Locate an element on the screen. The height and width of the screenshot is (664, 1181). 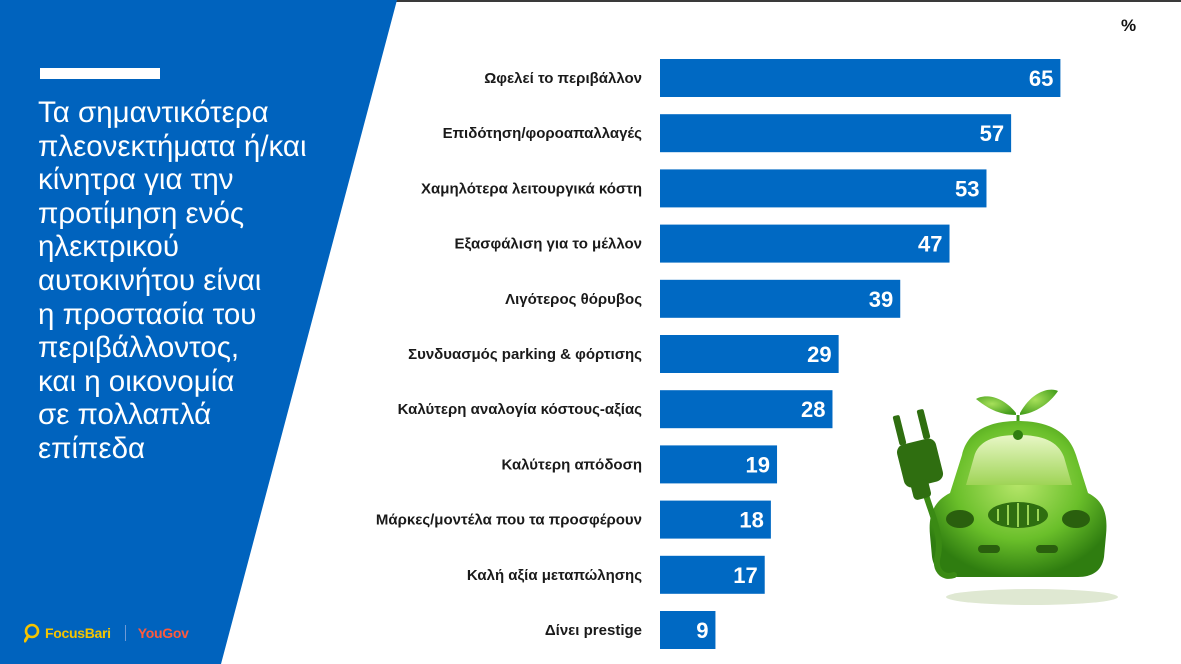
car-grille is located at coordinates (1018, 515).